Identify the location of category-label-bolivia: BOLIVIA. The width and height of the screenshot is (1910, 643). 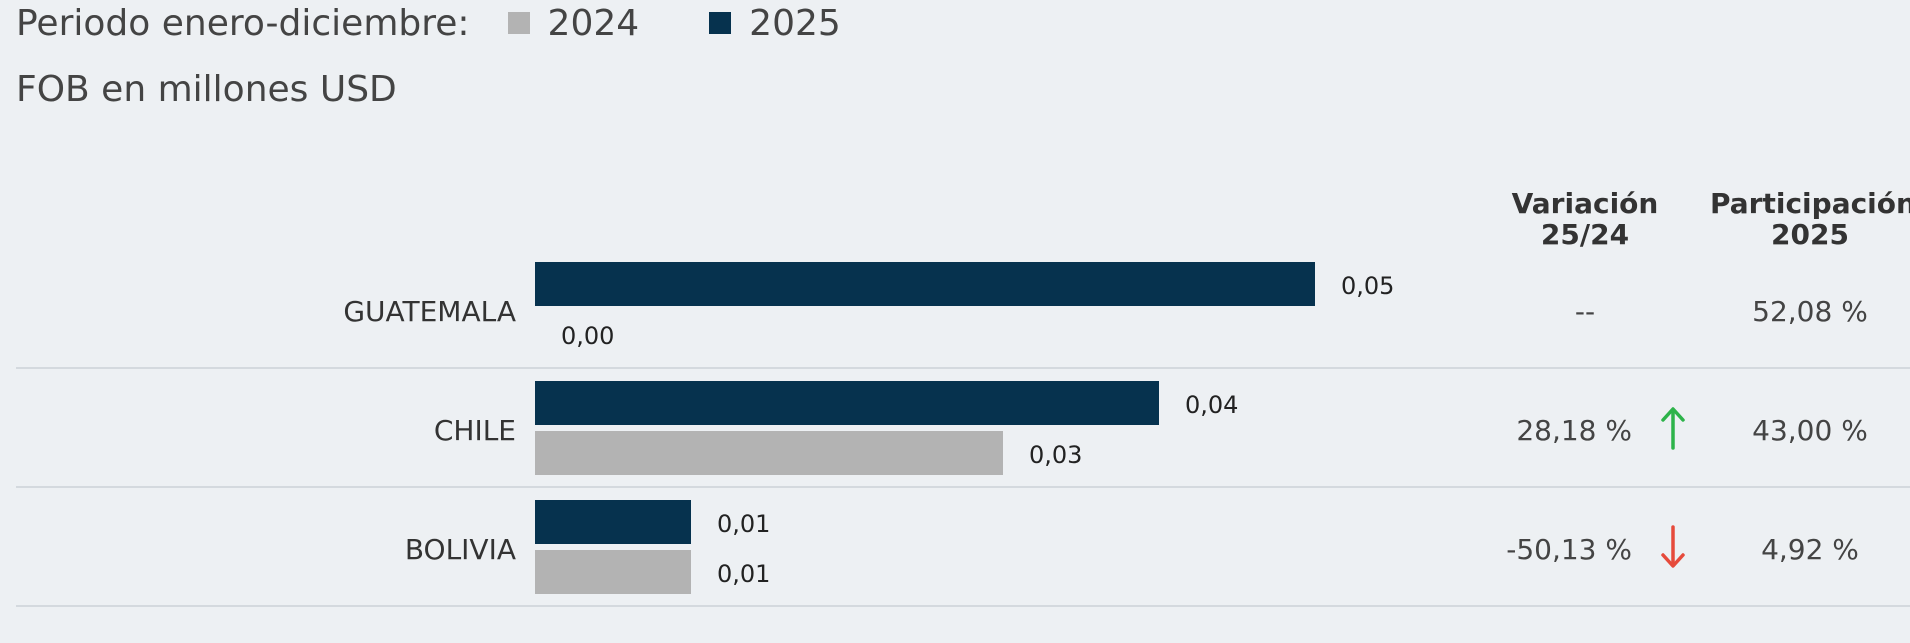
(460, 549).